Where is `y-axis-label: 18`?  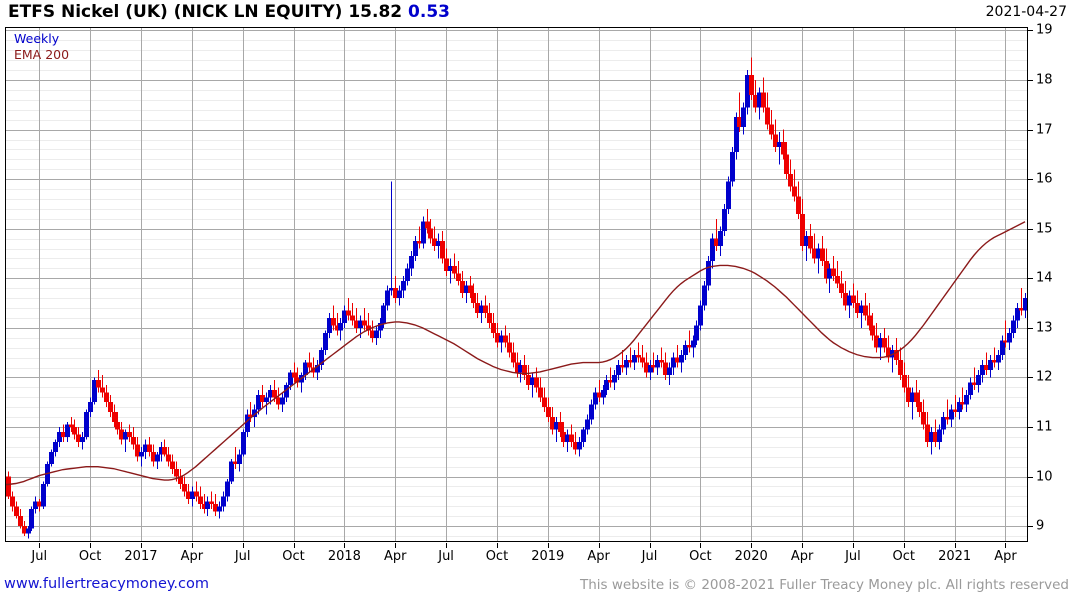 y-axis-label: 18 is located at coordinates (1044, 80).